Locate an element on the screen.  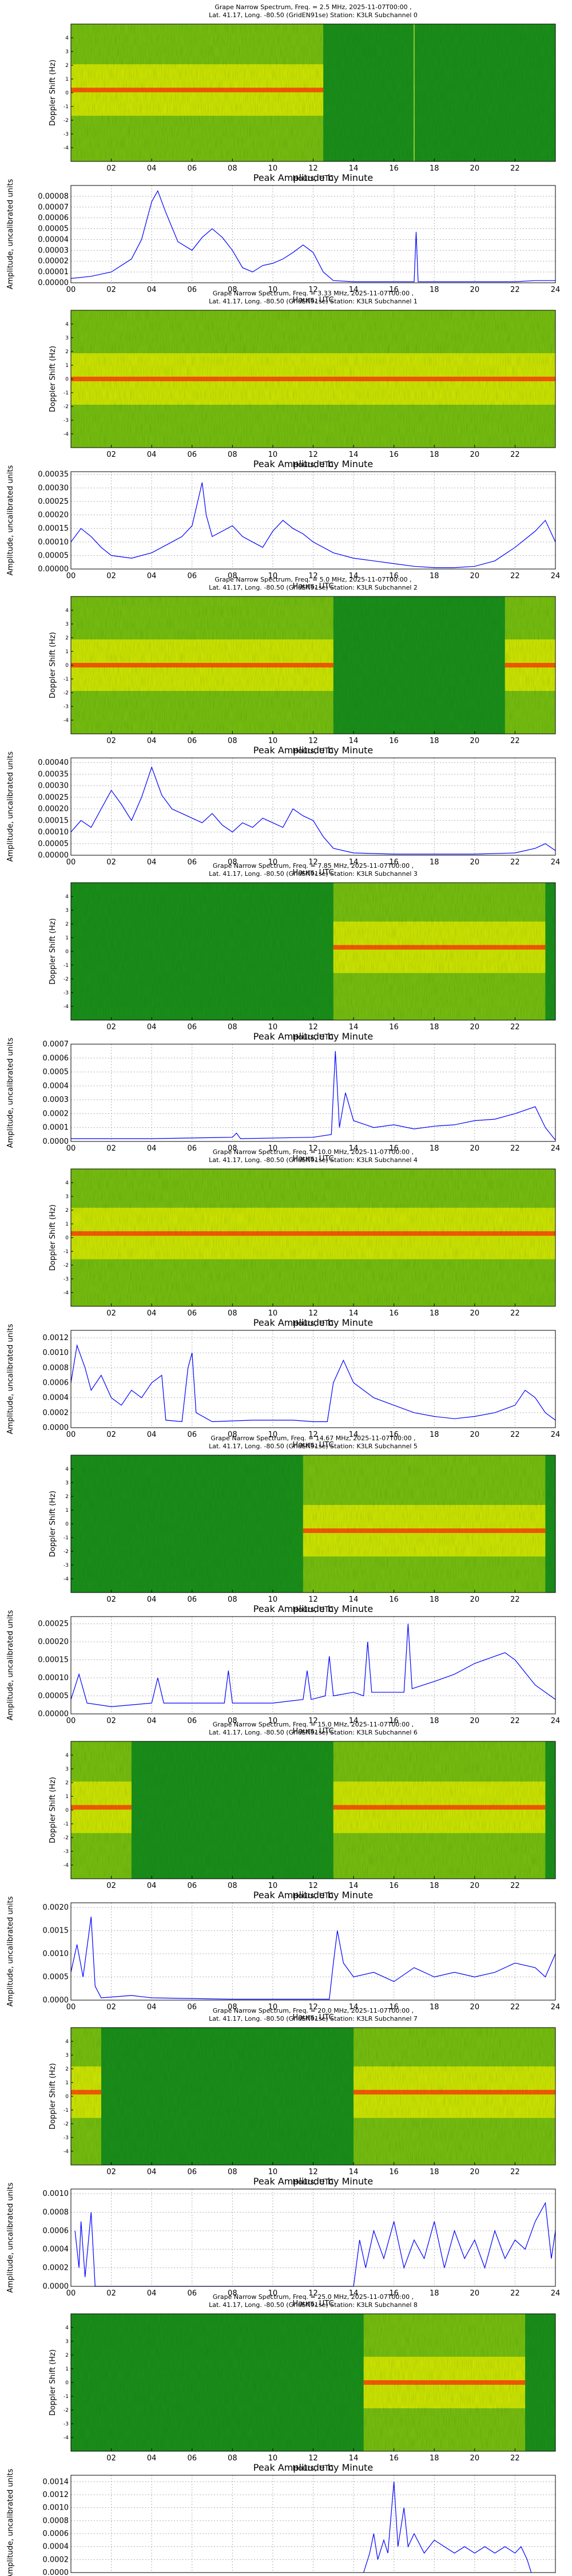
y-tick-label: -1 is located at coordinates (66, 679).